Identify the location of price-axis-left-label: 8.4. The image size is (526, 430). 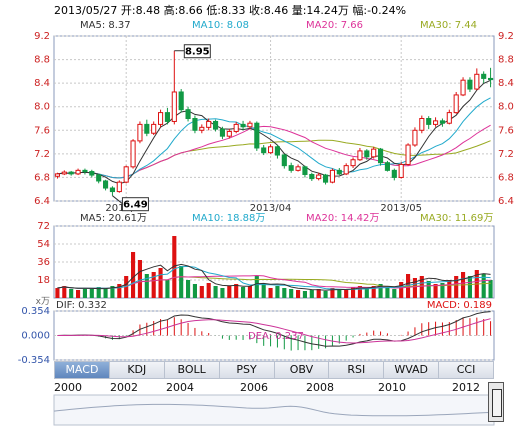
(42, 83).